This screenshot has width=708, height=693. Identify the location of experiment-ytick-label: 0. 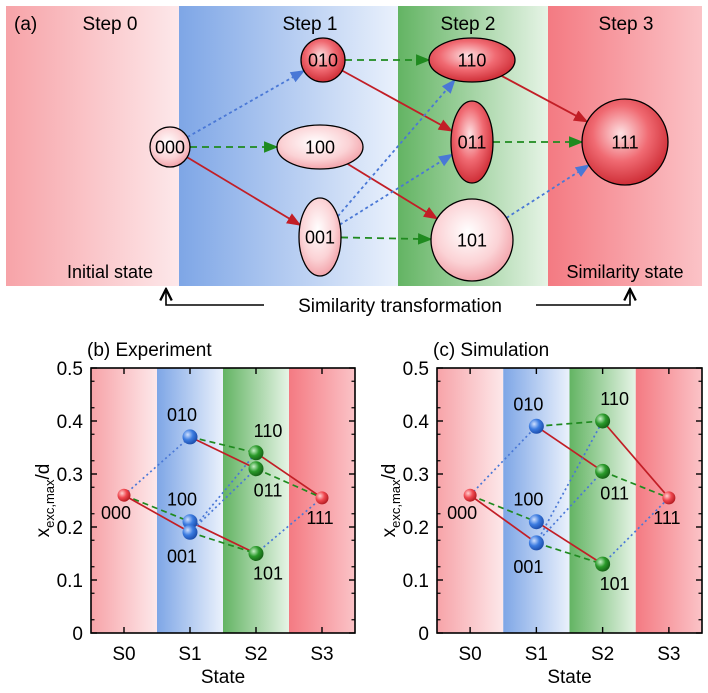
(77, 634).